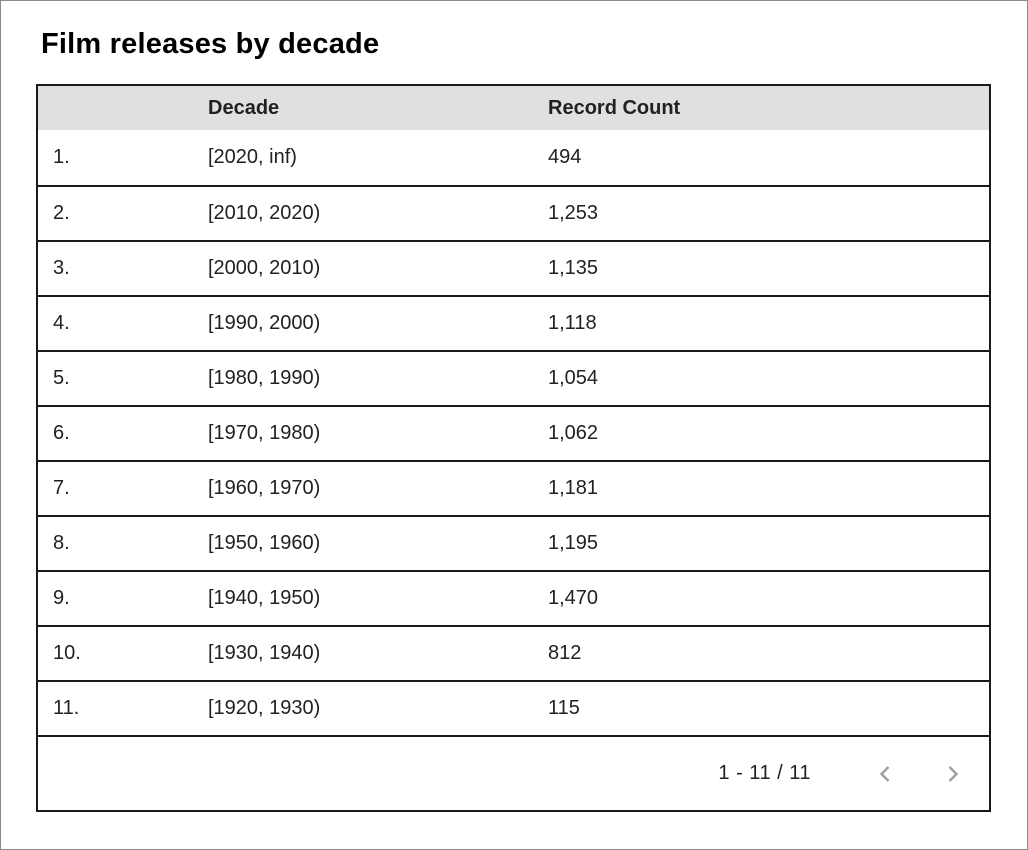 This screenshot has width=1028, height=850. I want to click on chevron-left-icon, so click(885, 774).